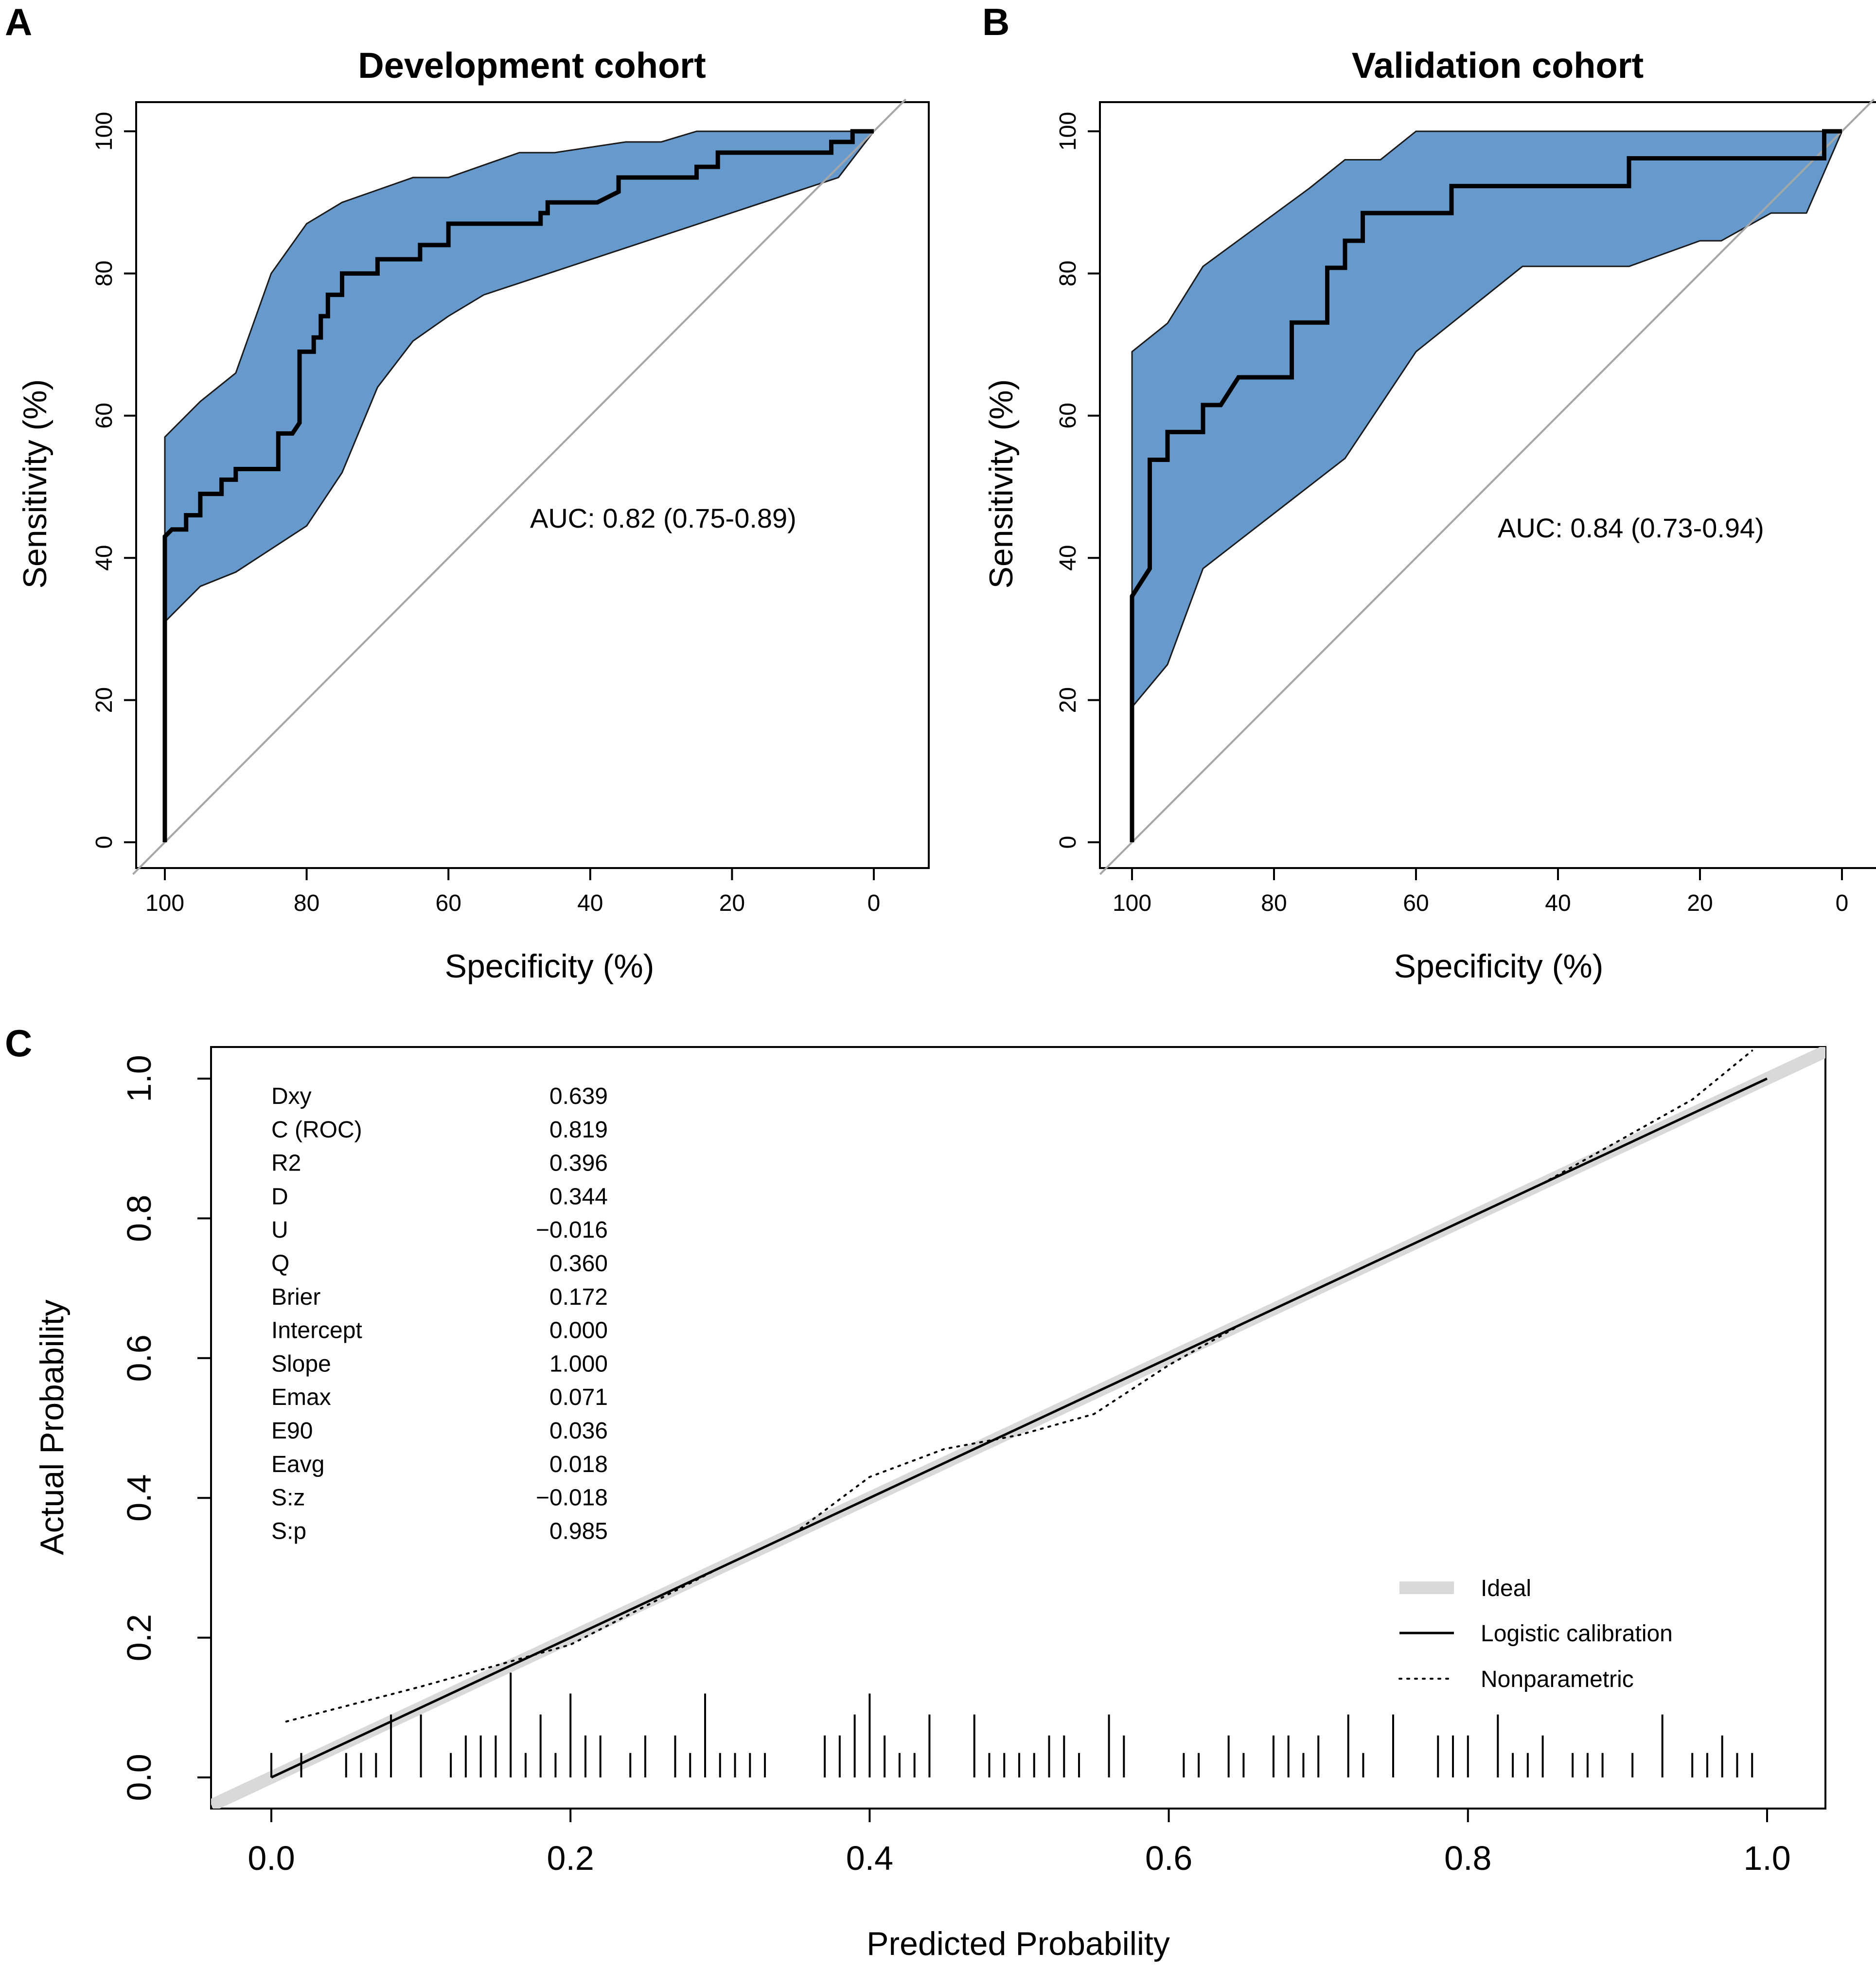  Describe the element at coordinates (139, 1218) in the screenshot. I see `y-tick-label: 0.8` at that location.